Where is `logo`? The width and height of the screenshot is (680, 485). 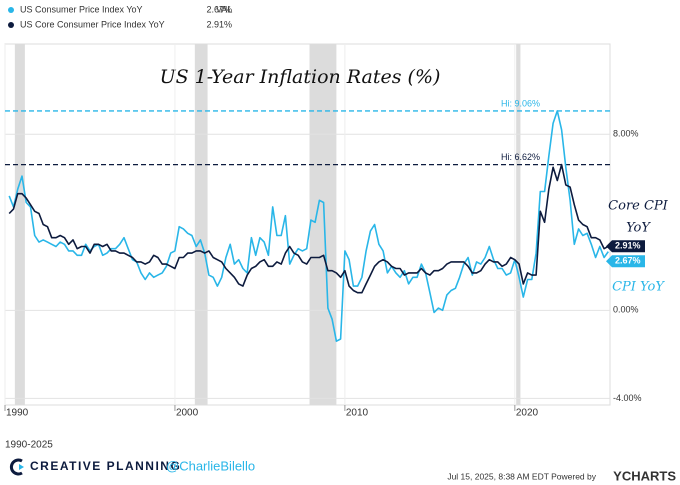
logo is located at coordinates (16, 467).